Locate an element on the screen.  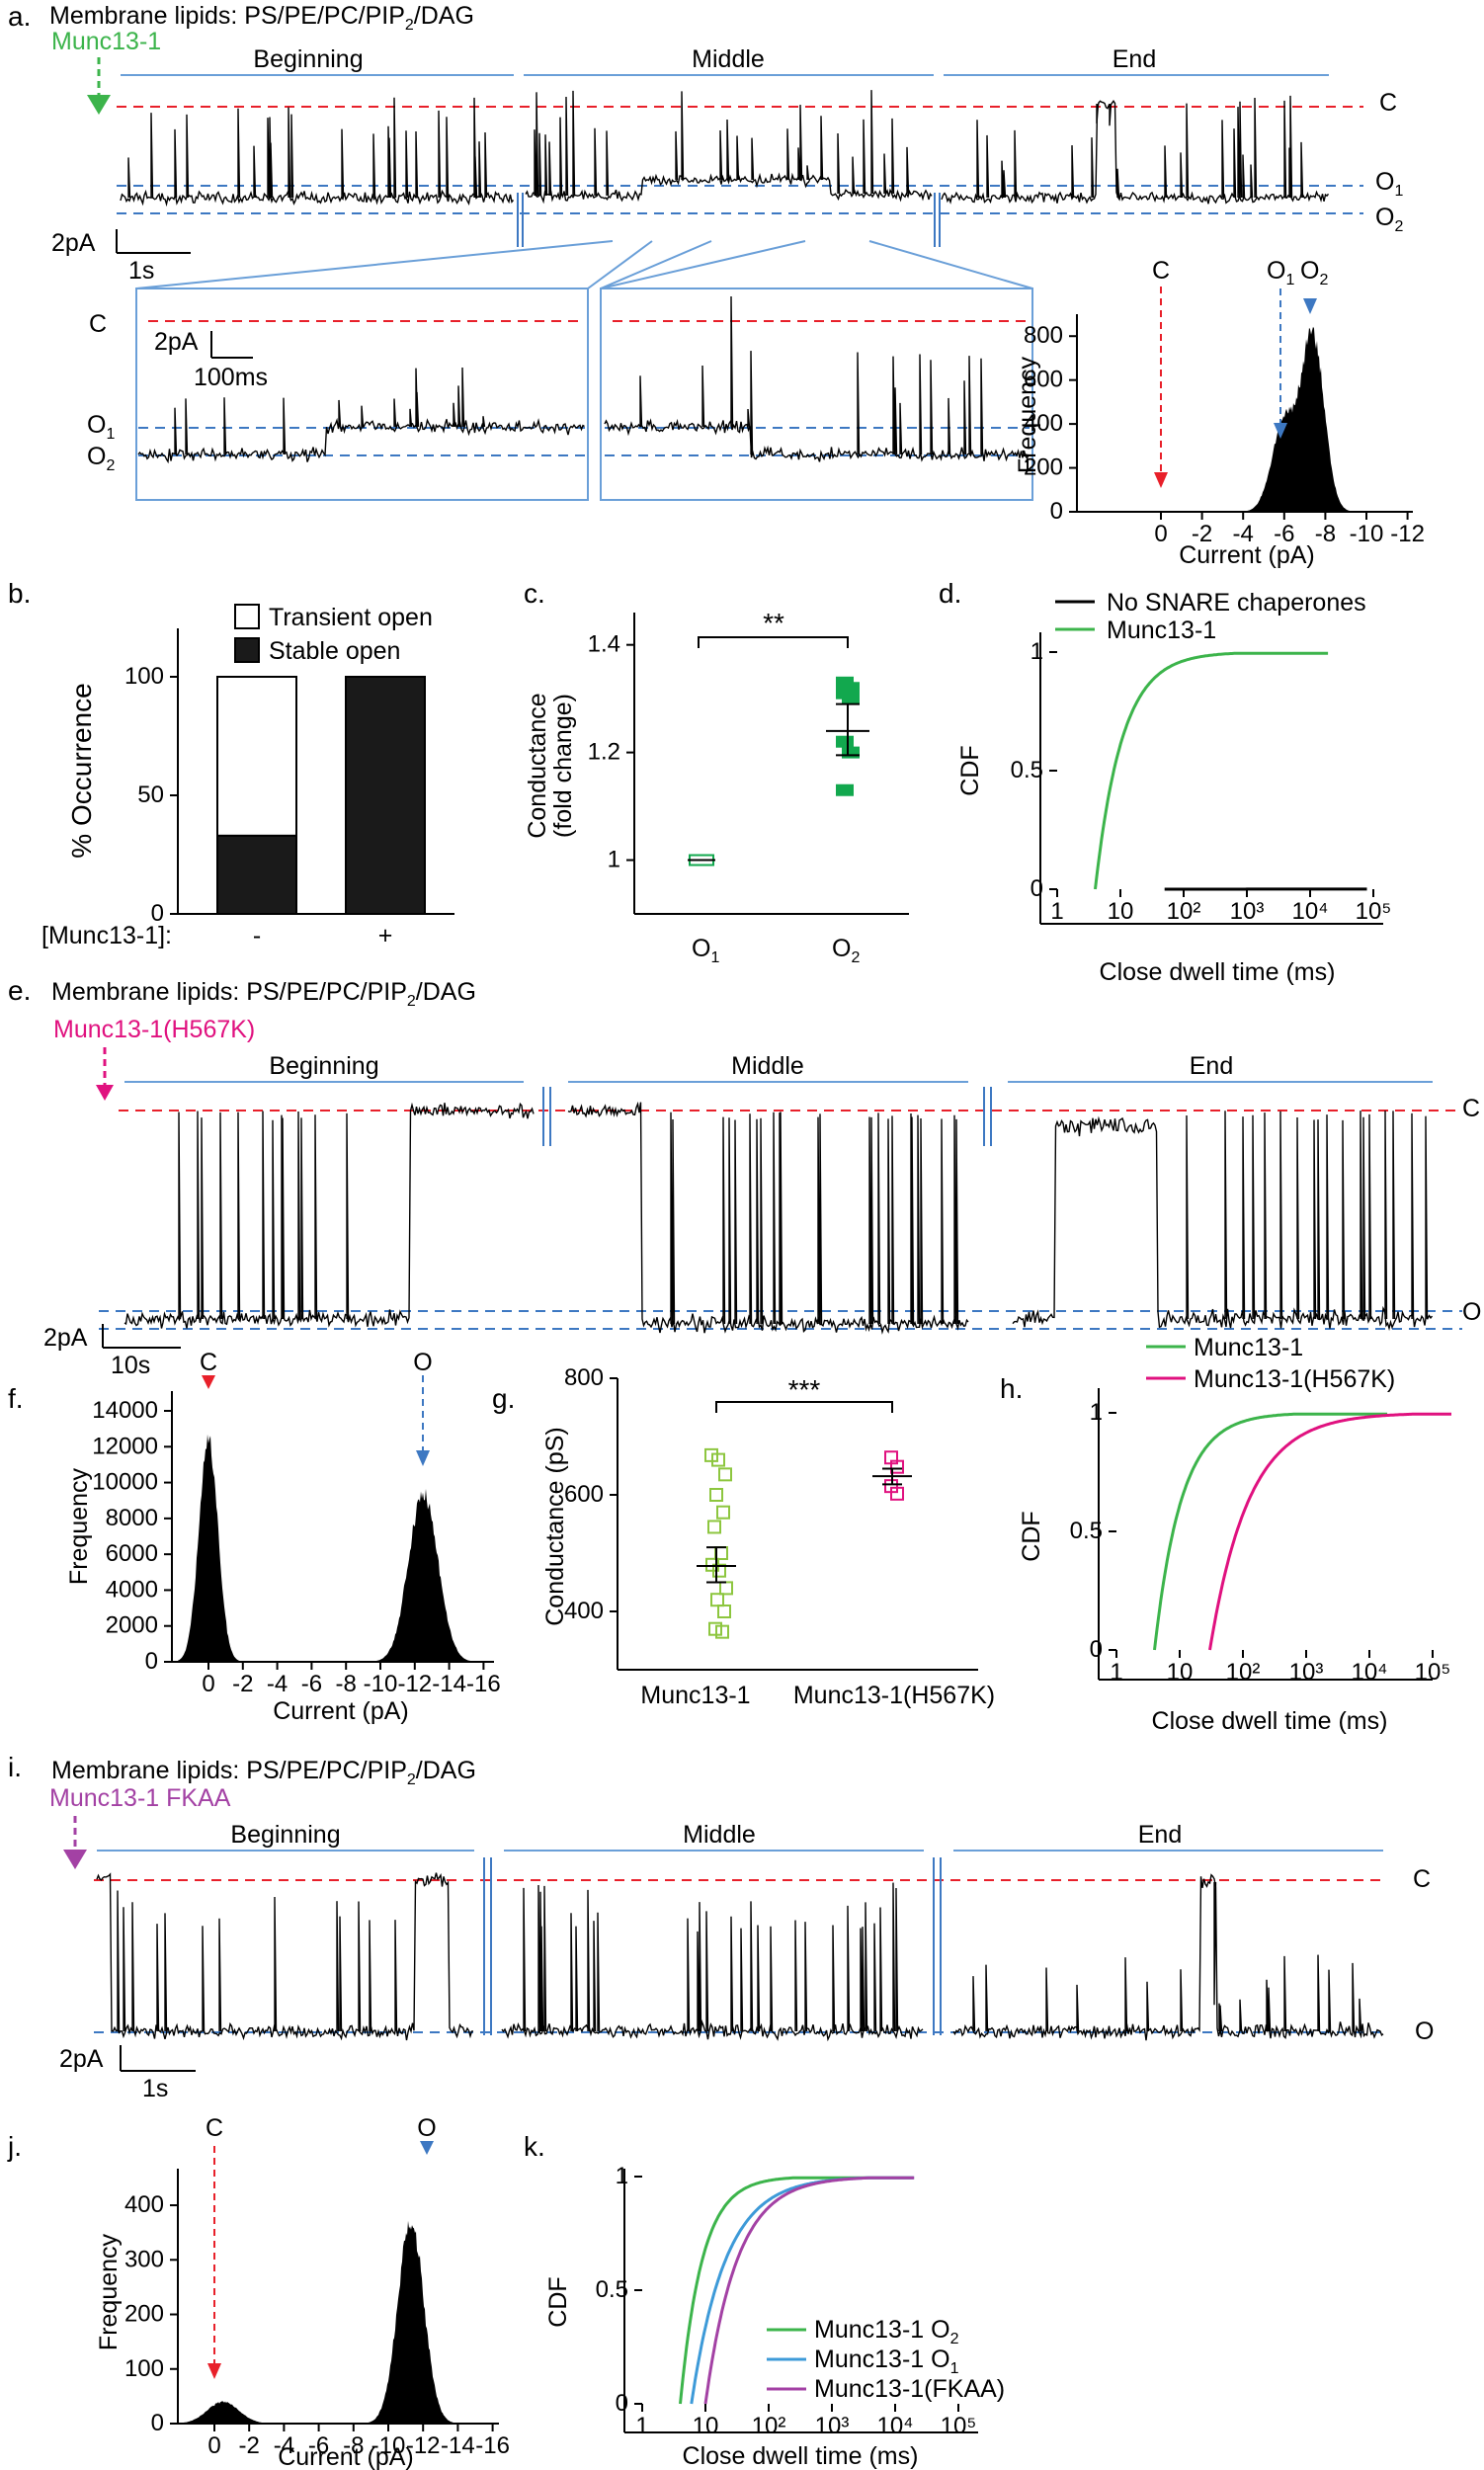
panel-h-xlabel: Close dwell time (ms) is located at coordinates (1270, 1721).